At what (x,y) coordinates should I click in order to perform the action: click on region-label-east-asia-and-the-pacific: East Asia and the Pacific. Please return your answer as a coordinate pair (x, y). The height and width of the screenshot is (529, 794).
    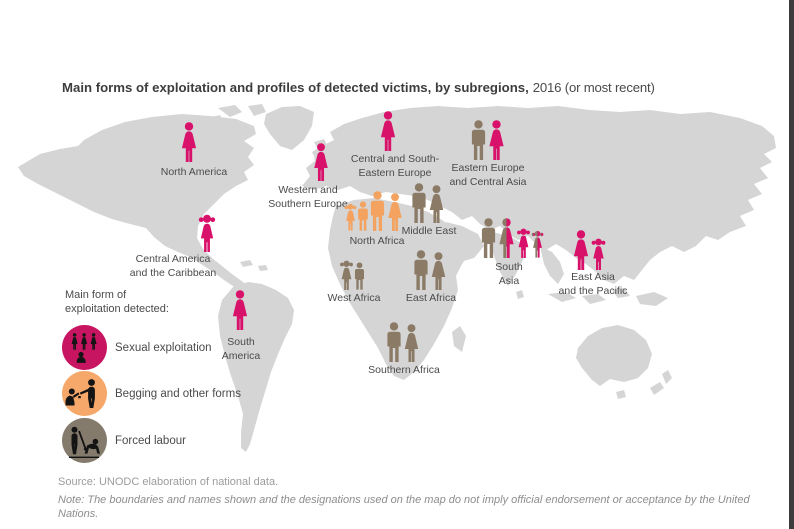
    Looking at the image, I should click on (593, 284).